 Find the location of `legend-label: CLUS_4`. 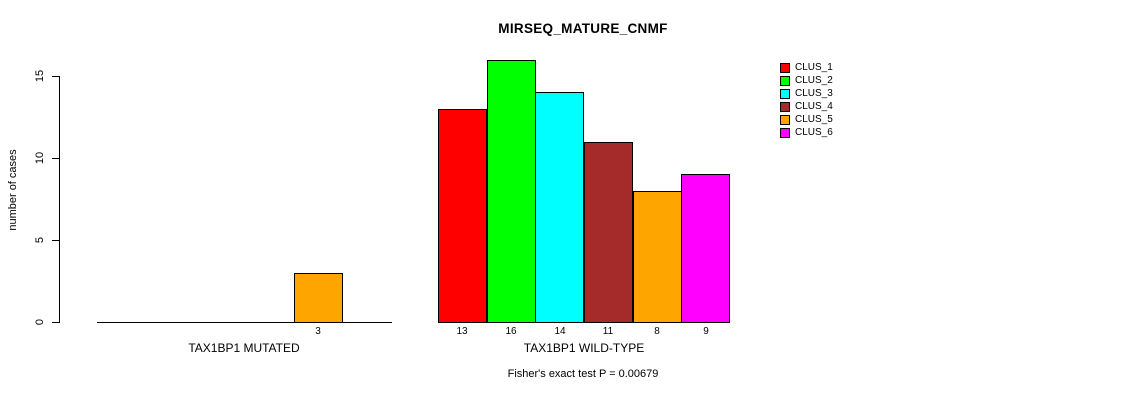

legend-label: CLUS_4 is located at coordinates (814, 106).